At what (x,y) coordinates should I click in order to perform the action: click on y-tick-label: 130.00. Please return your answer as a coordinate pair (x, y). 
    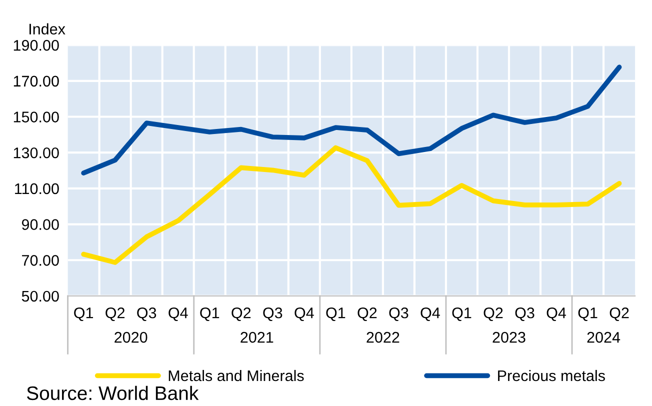
    Looking at the image, I should click on (36, 152).